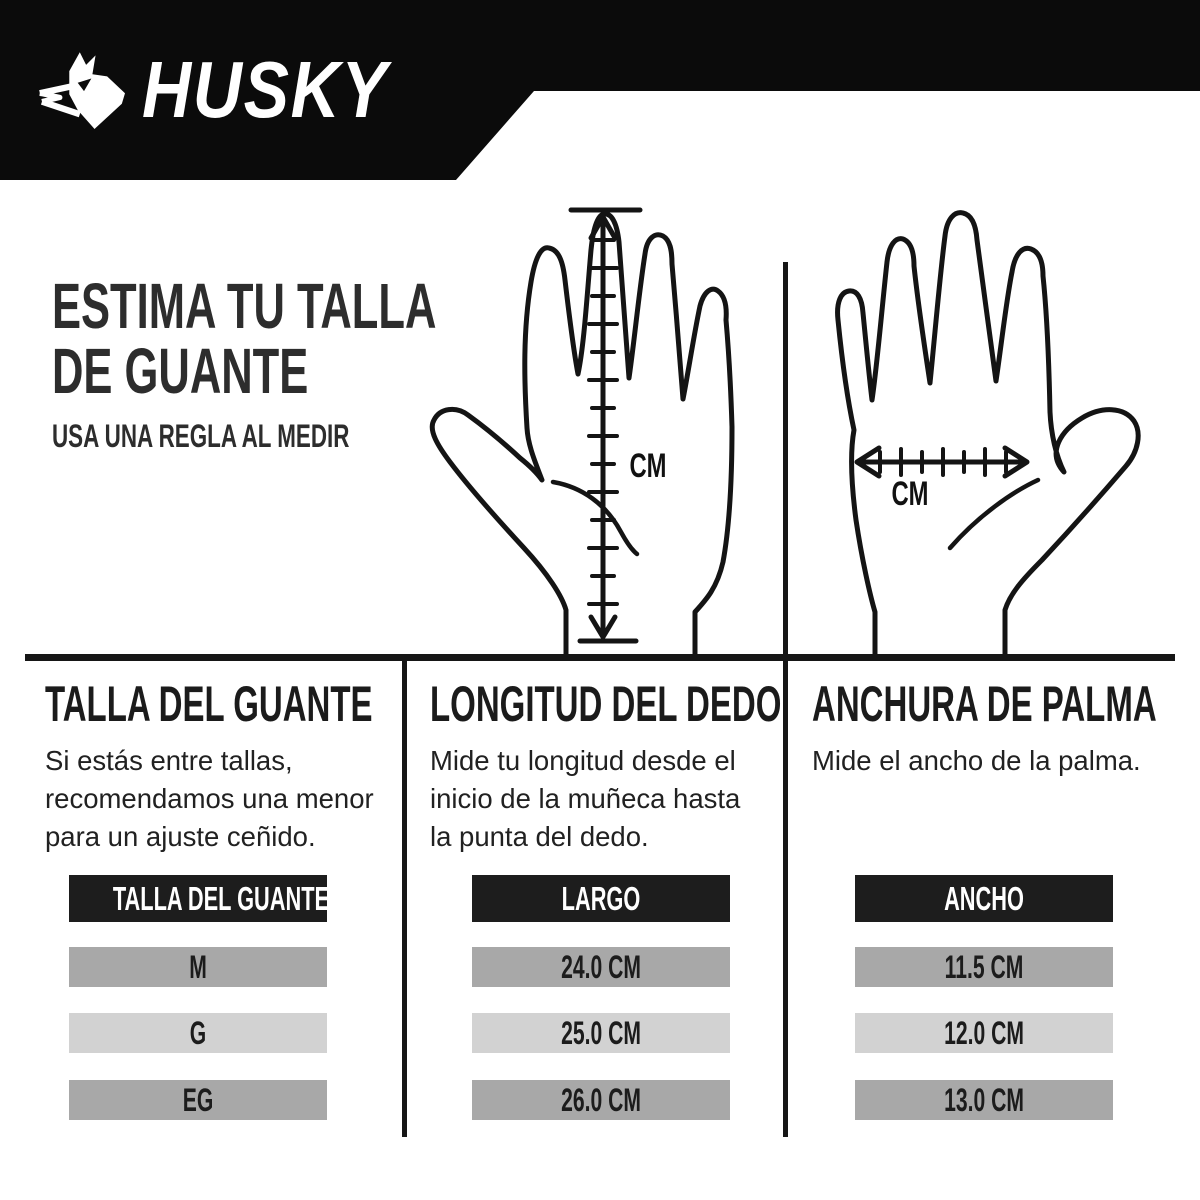 The width and height of the screenshot is (1200, 1200). What do you see at coordinates (198, 967) in the screenshot?
I see `table-row: M` at bounding box center [198, 967].